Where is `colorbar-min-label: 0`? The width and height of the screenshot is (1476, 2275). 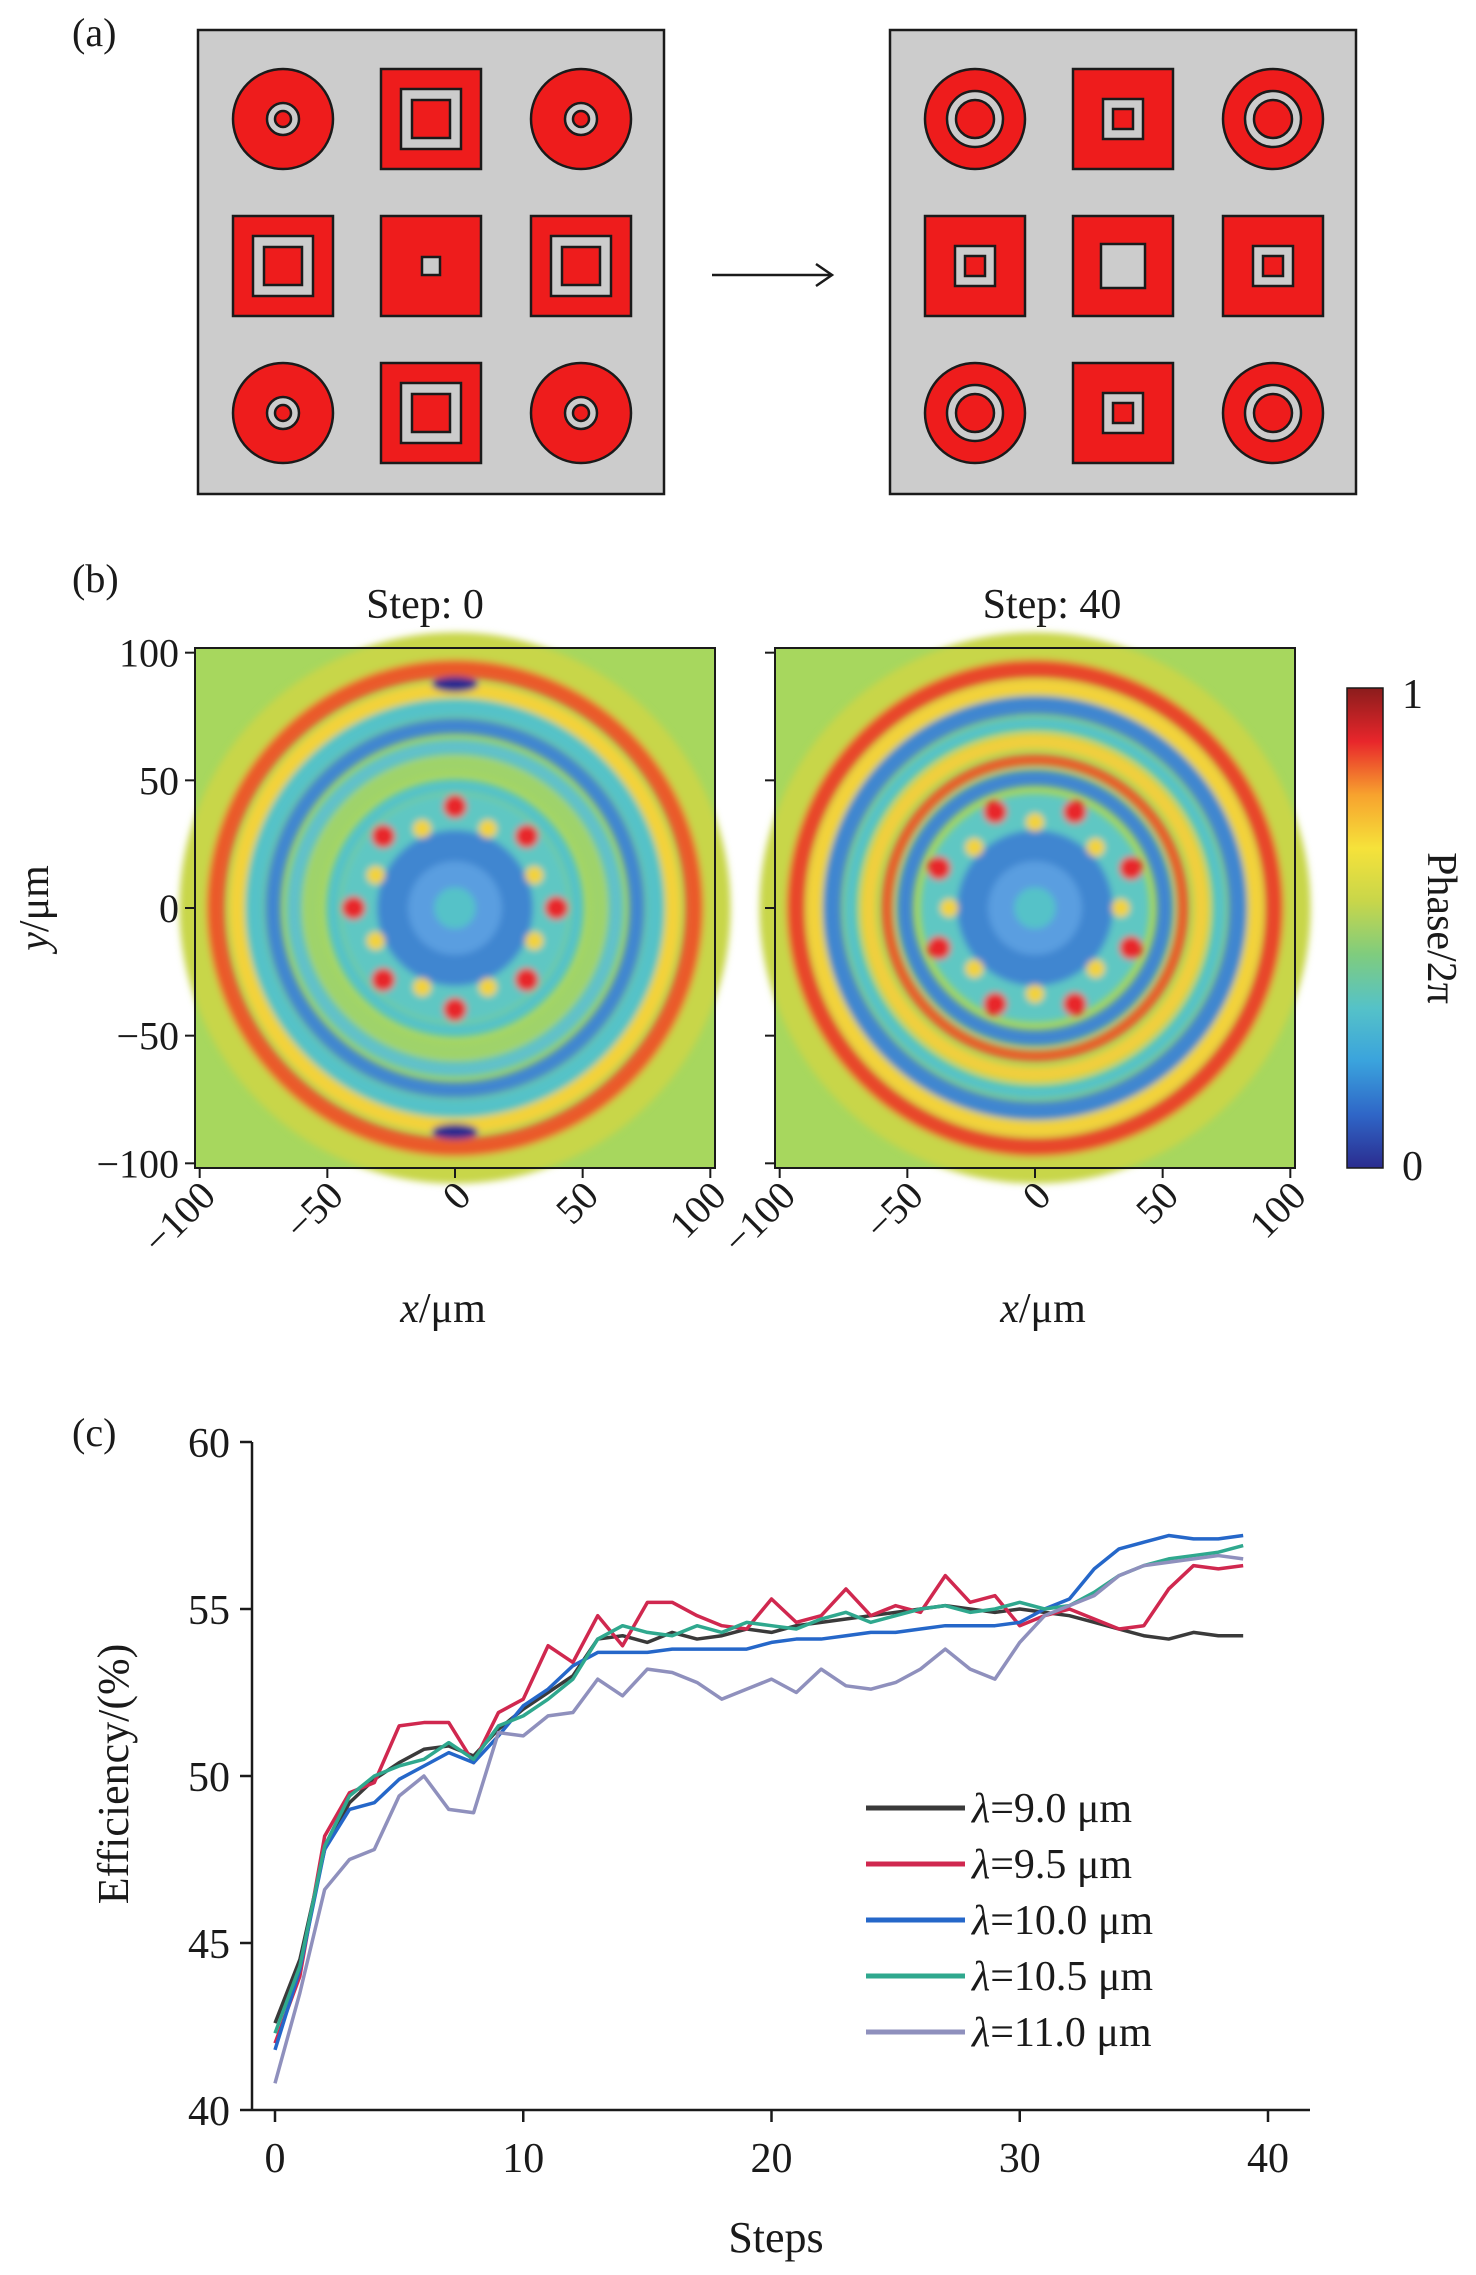 colorbar-min-label: 0 is located at coordinates (1412, 1167).